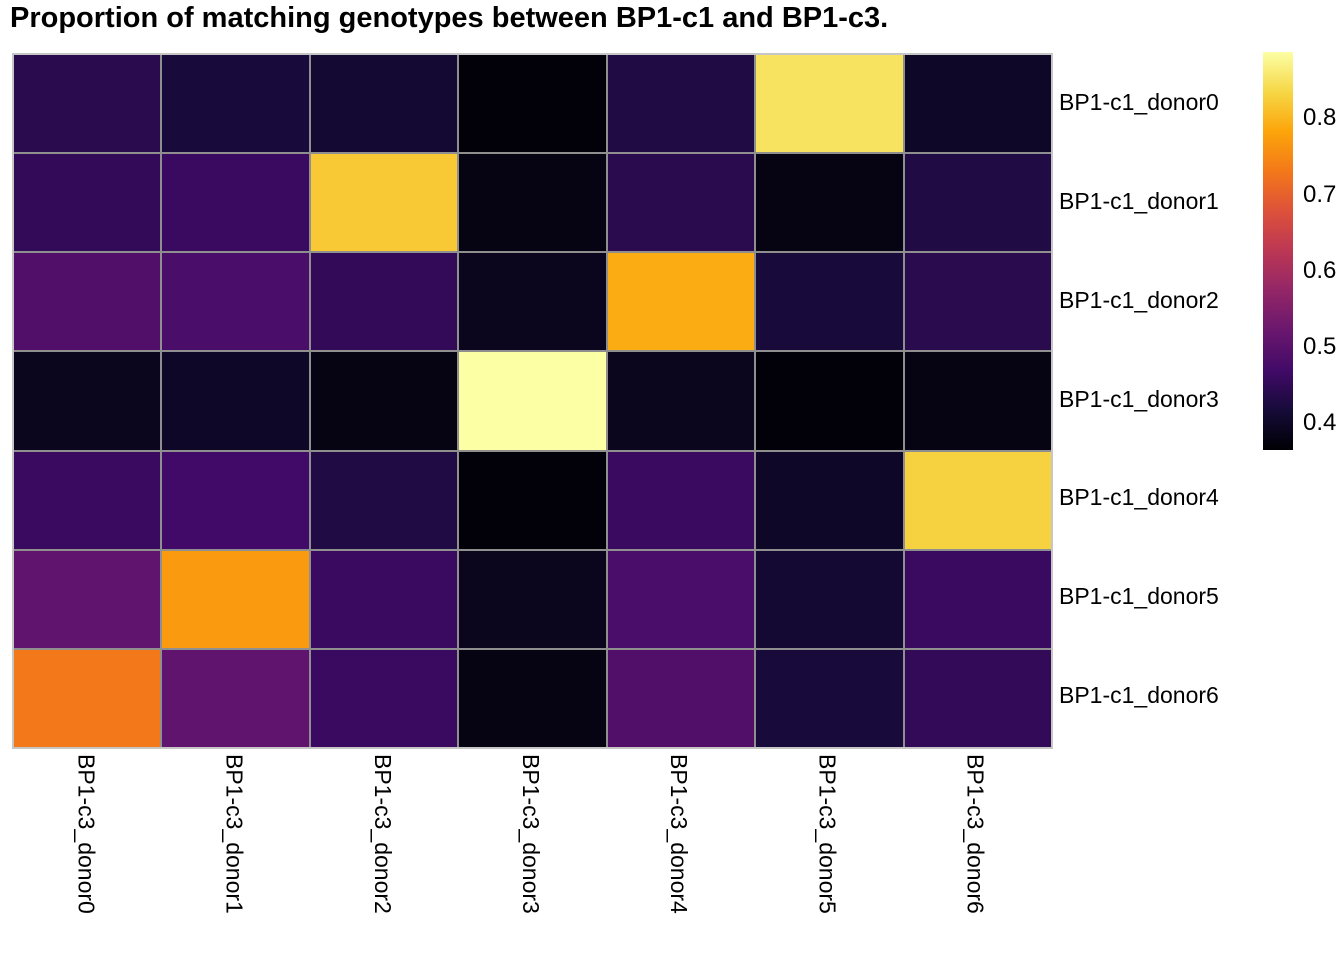  Describe the element at coordinates (1320, 194) in the screenshot. I see `colorbar-tick-label: 0.7` at that location.